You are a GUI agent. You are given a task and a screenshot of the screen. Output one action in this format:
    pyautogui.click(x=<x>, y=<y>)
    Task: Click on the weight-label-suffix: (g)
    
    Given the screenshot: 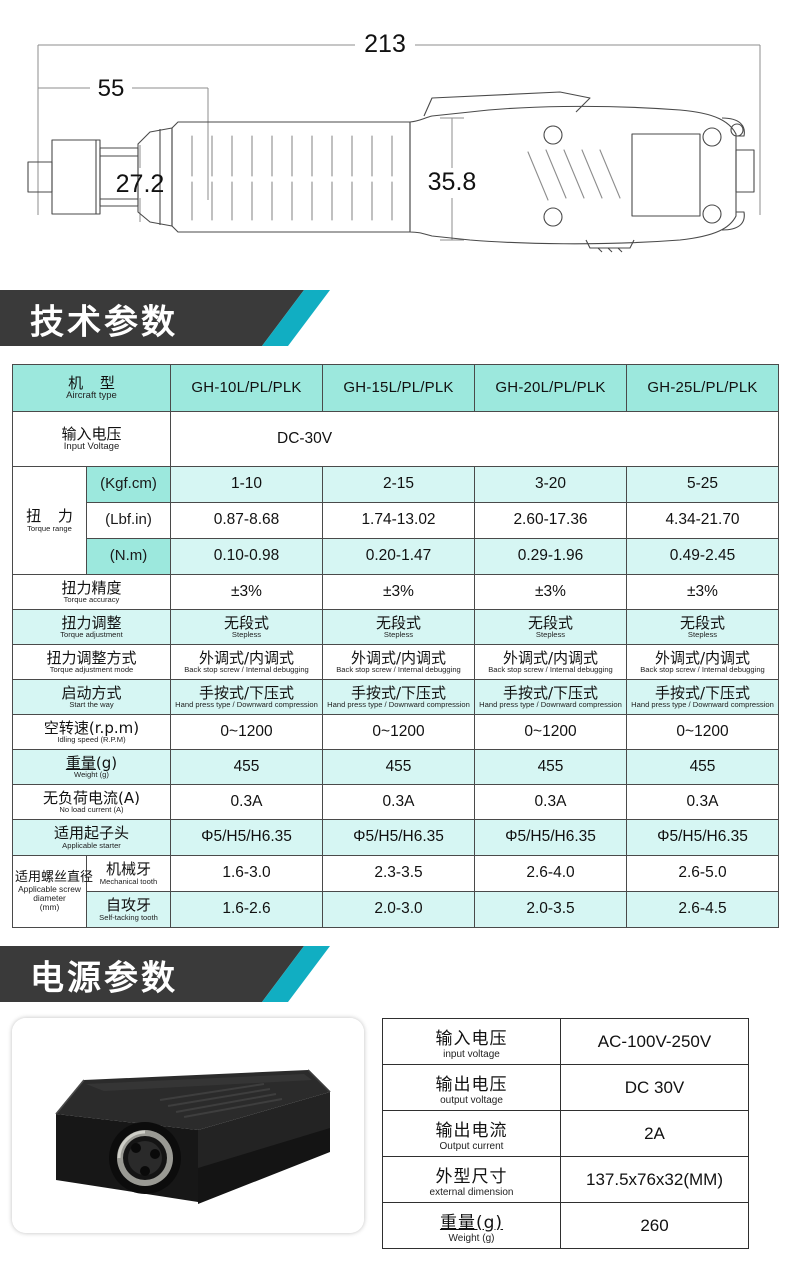 What is the action you would take?
    pyautogui.click(x=106, y=762)
    